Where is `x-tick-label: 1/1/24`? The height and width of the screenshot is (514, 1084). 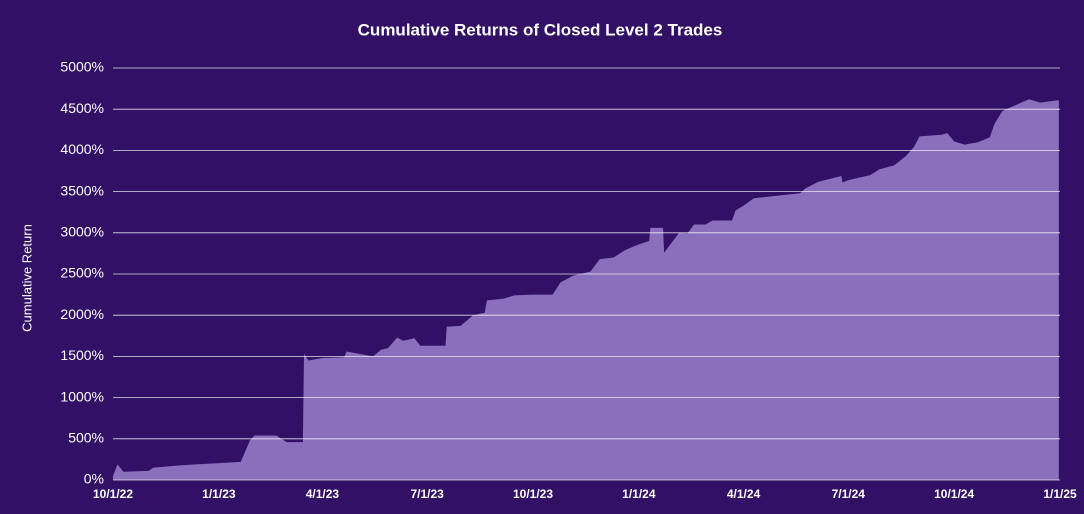
x-tick-label: 1/1/24 is located at coordinates (639, 494).